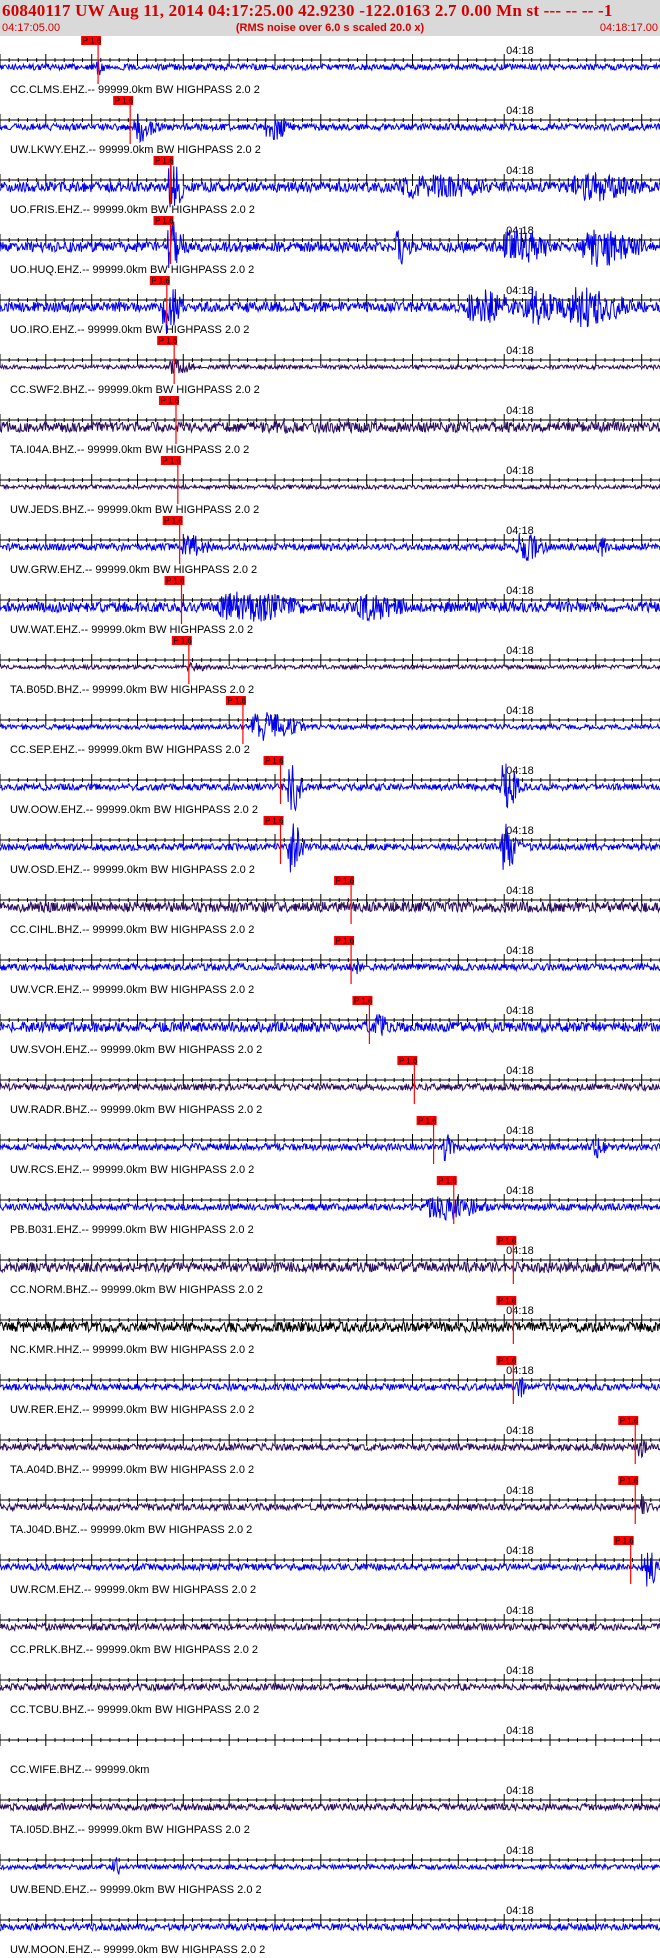 Image resolution: width=660 pixels, height=1958 pixels. I want to click on start-time-label: 04:17:05.00, so click(31, 28).